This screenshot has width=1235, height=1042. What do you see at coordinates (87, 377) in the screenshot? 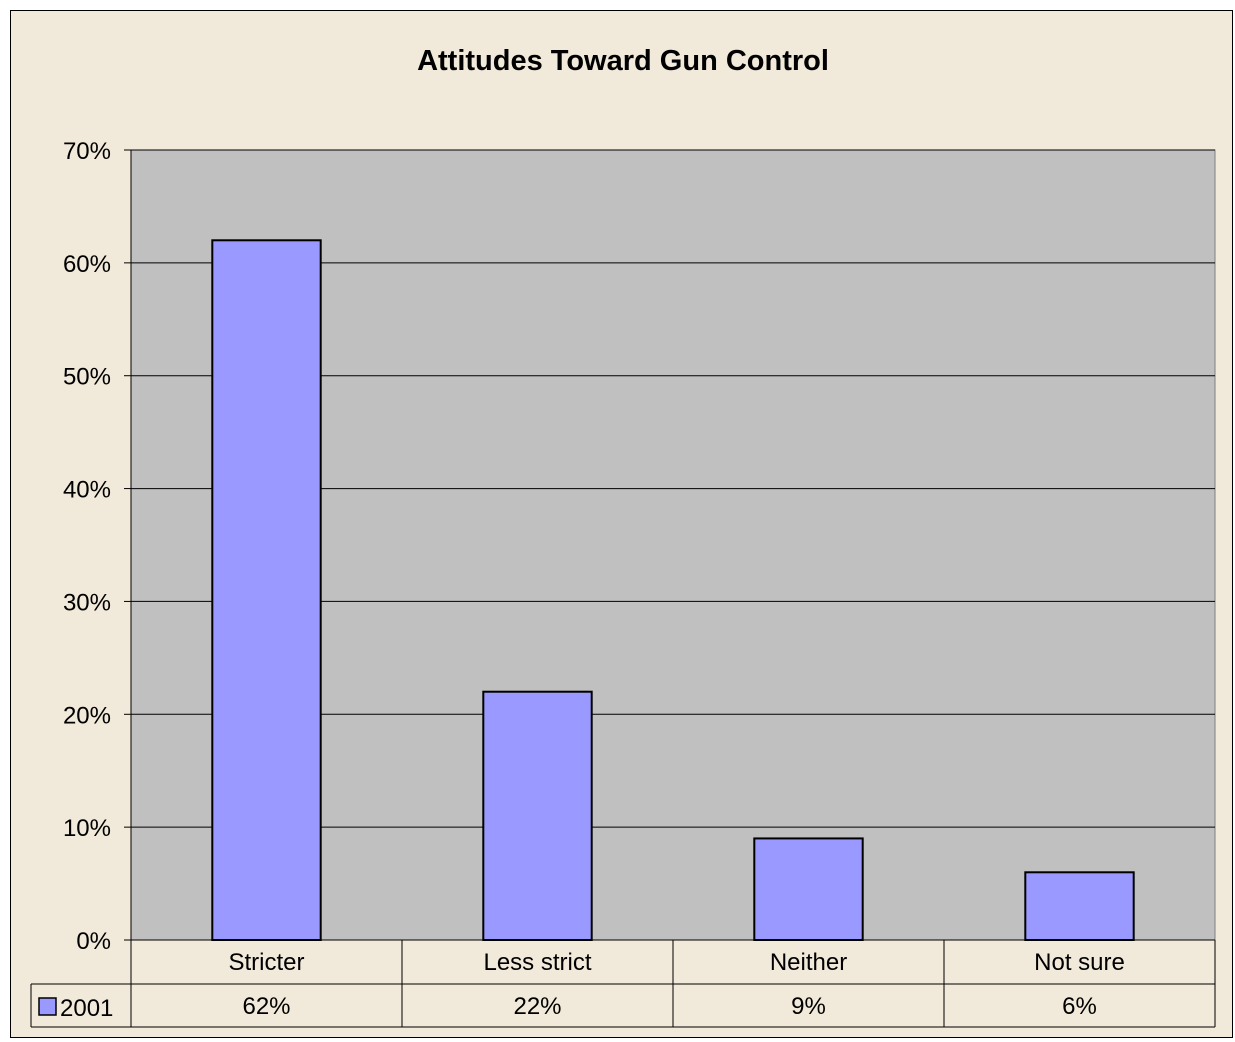
I see `y-tick-label: 50%` at bounding box center [87, 377].